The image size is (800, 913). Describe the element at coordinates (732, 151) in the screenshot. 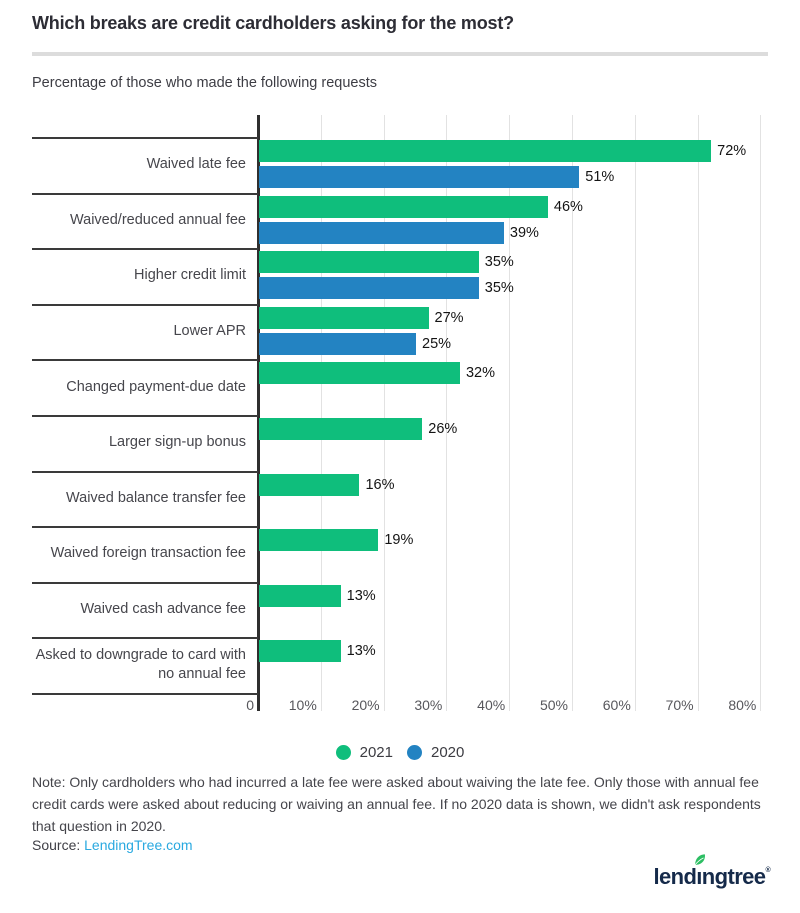

I see `bar-value-label: 72%` at that location.